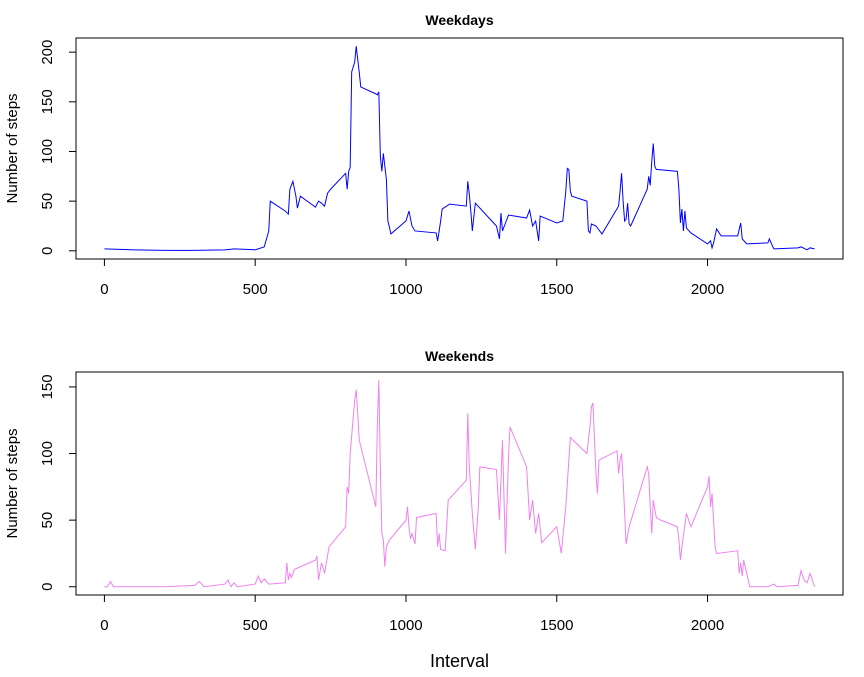 The height and width of the screenshot is (677, 864). Describe the element at coordinates (459, 661) in the screenshot. I see `x-axis-label: Interval` at that location.